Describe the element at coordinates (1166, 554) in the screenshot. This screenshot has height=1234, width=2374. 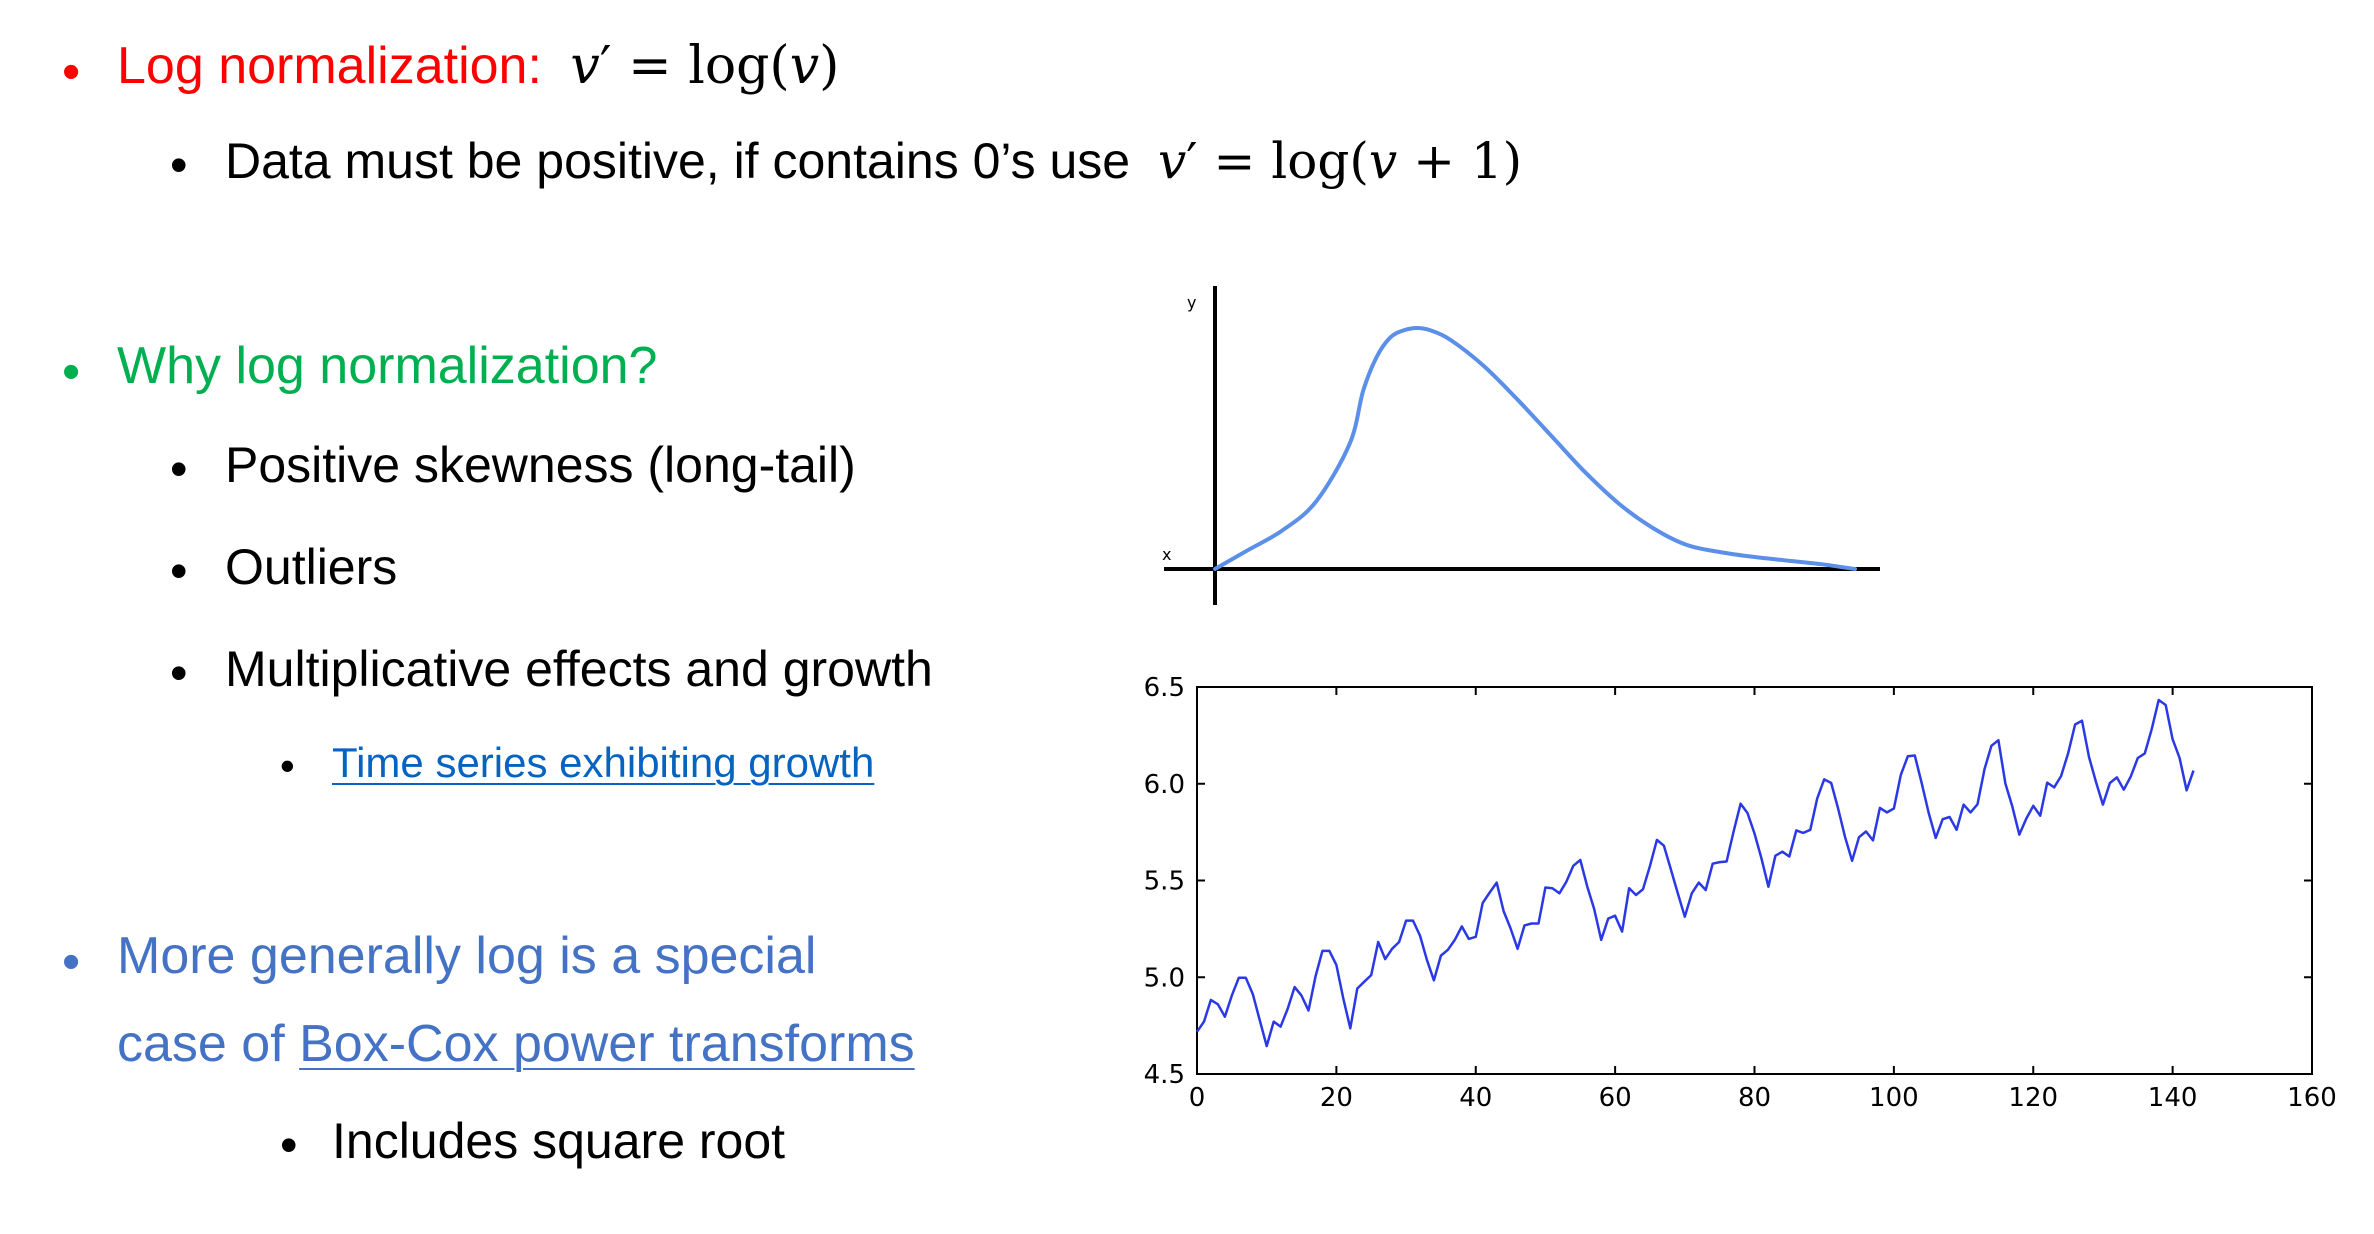
I see `x-axis-label: x` at that location.